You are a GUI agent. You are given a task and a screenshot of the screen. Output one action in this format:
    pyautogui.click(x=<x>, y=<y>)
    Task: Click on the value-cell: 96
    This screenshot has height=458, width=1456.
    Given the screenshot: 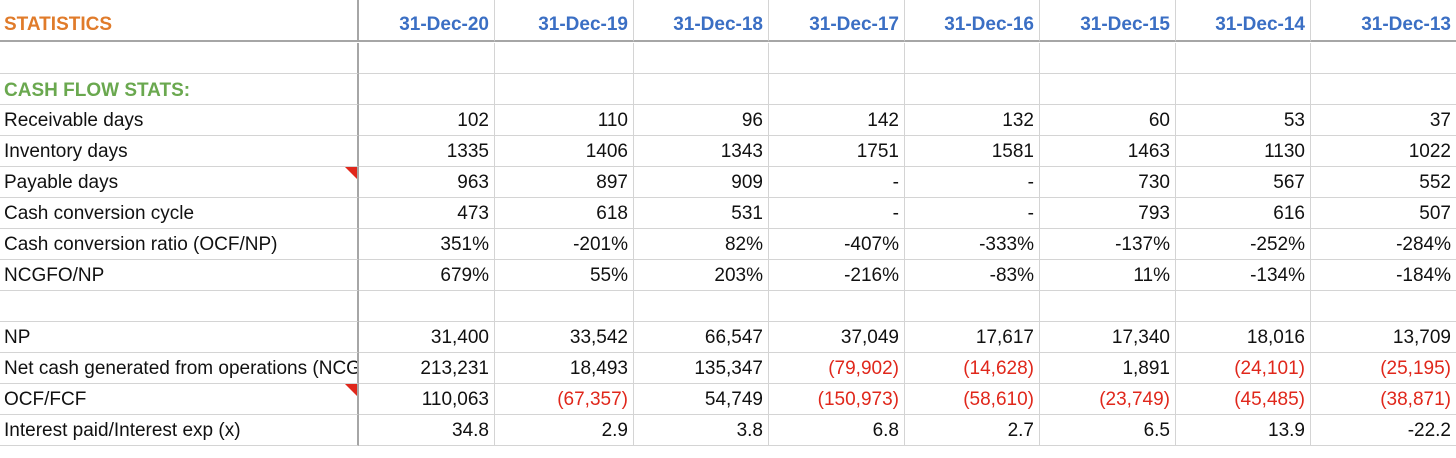 What is the action you would take?
    pyautogui.click(x=701, y=120)
    